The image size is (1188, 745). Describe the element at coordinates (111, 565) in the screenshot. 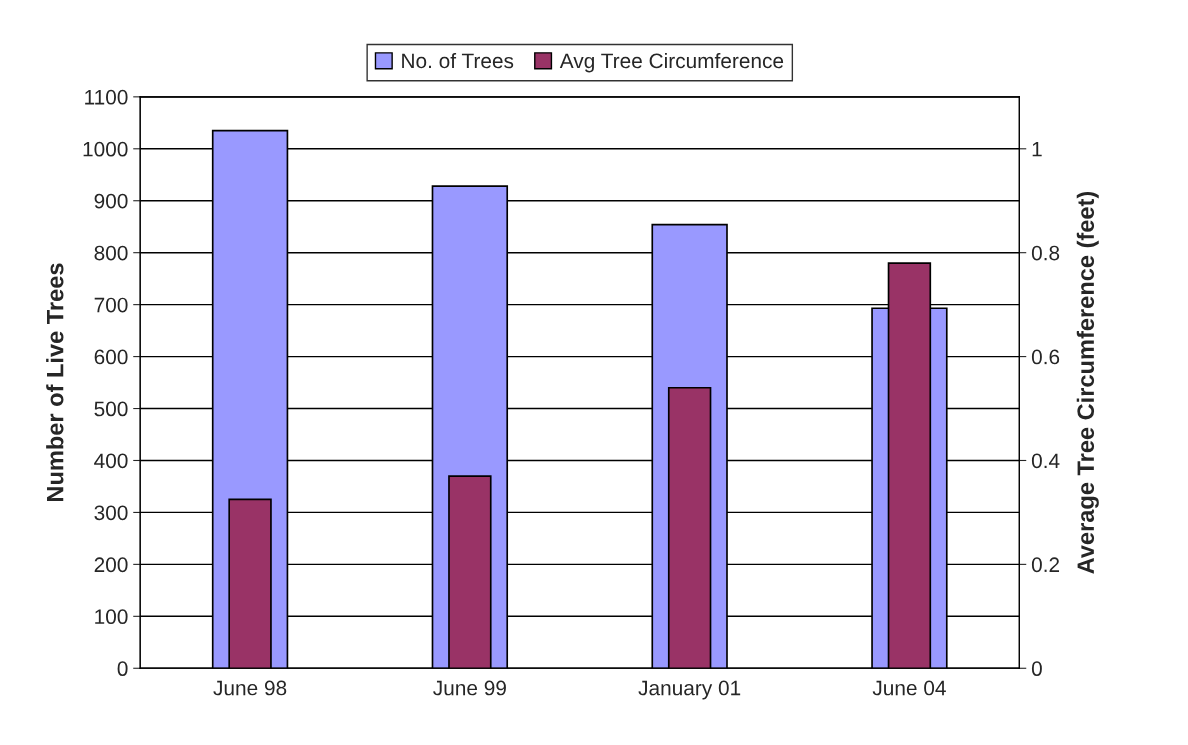

I see `y-tick-label: 200` at that location.